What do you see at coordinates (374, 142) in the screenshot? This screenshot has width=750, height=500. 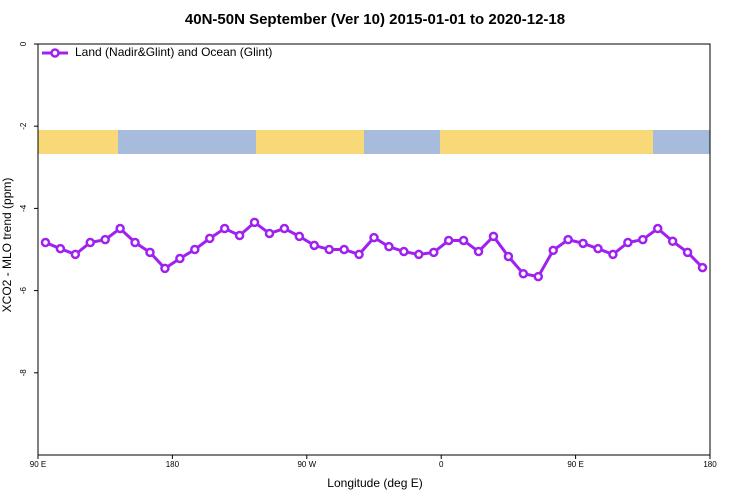 I see `map-strip` at bounding box center [374, 142].